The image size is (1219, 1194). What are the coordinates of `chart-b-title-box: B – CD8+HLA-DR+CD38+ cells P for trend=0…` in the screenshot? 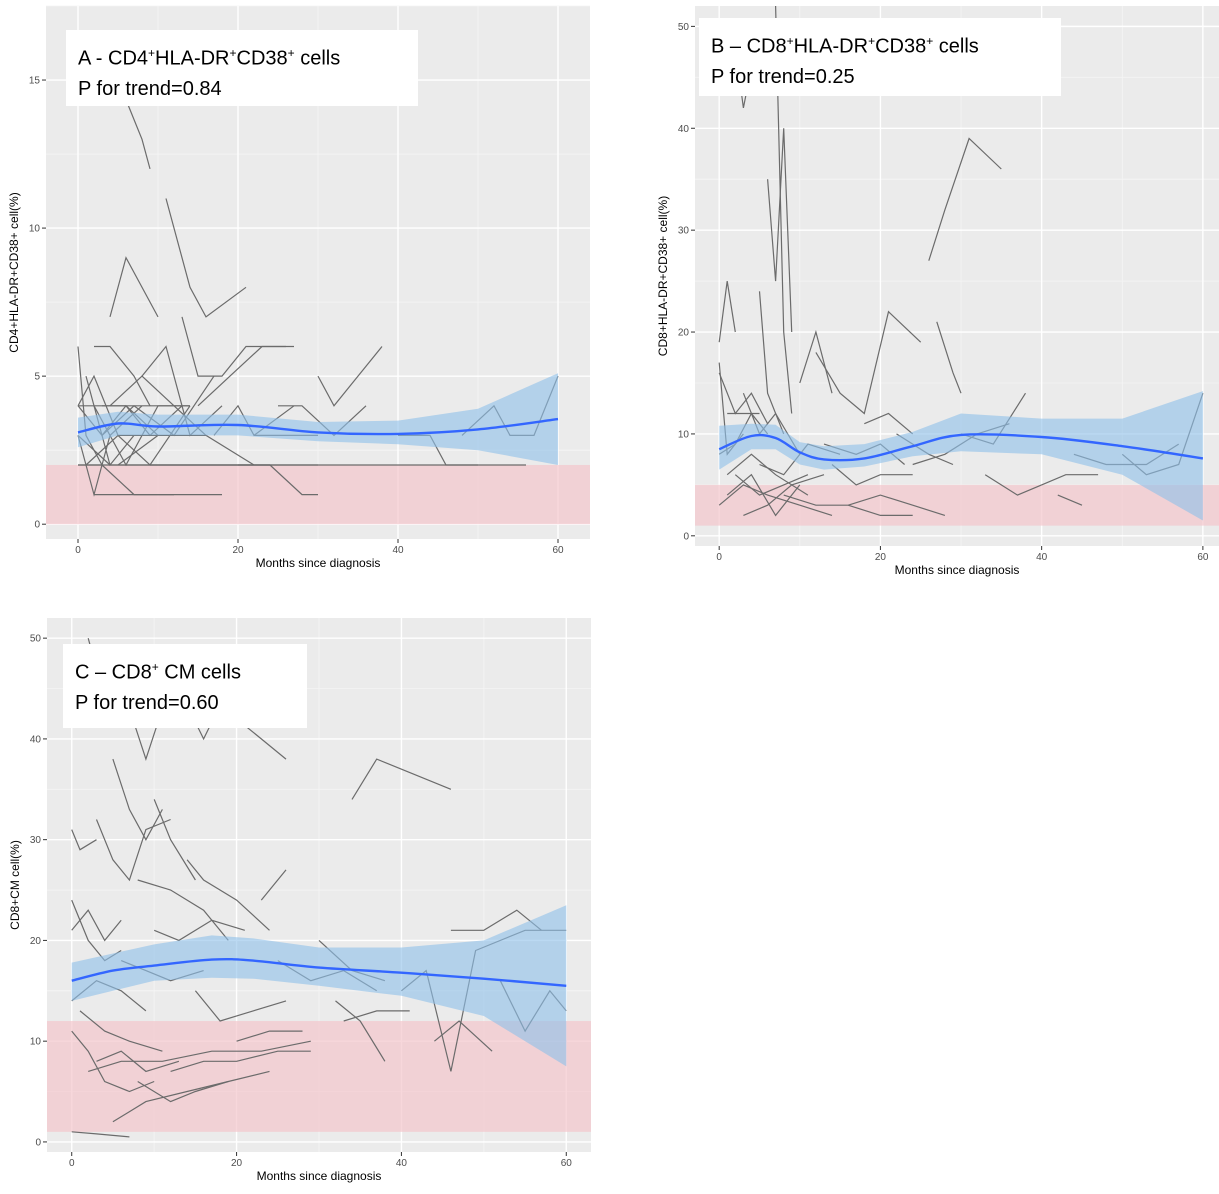 It's located at (880, 57).